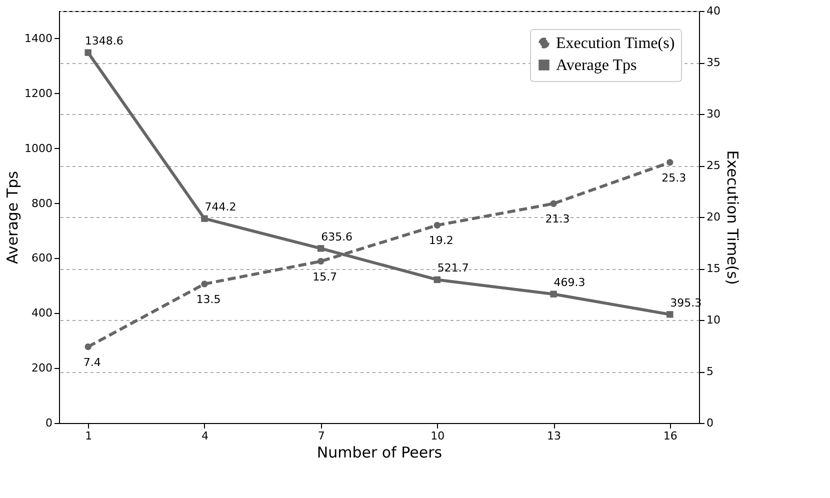 This screenshot has width=830, height=498. Describe the element at coordinates (42, 203) in the screenshot. I see `y-tick-label: 800` at that location.